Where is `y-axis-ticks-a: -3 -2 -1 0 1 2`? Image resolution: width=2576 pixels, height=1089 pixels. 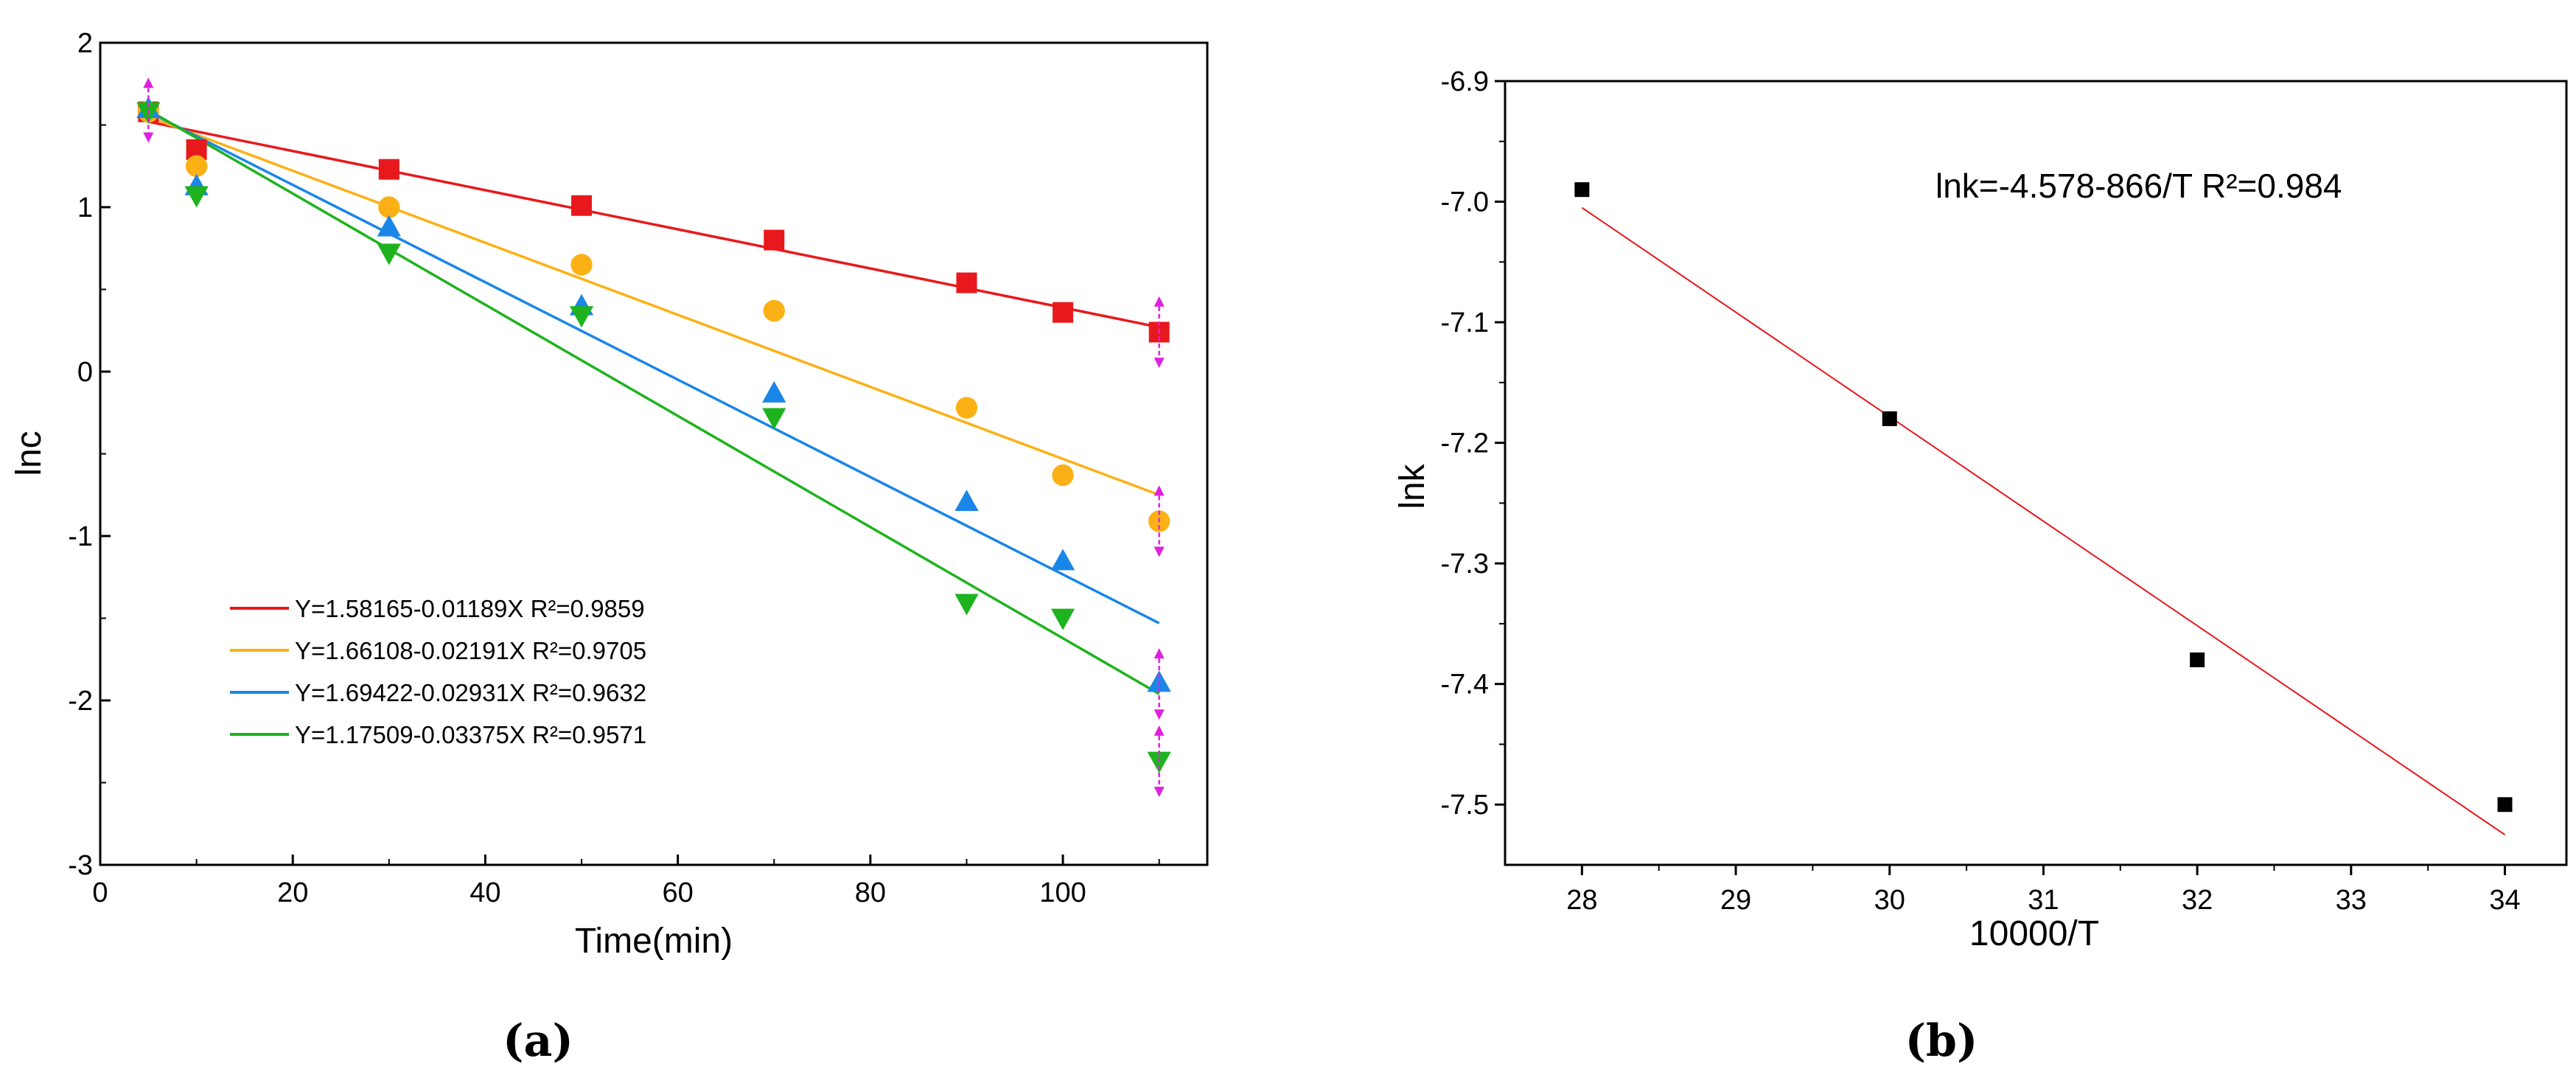 y-axis-ticks-a: -3 -2 -1 0 1 2 is located at coordinates (89, 454).